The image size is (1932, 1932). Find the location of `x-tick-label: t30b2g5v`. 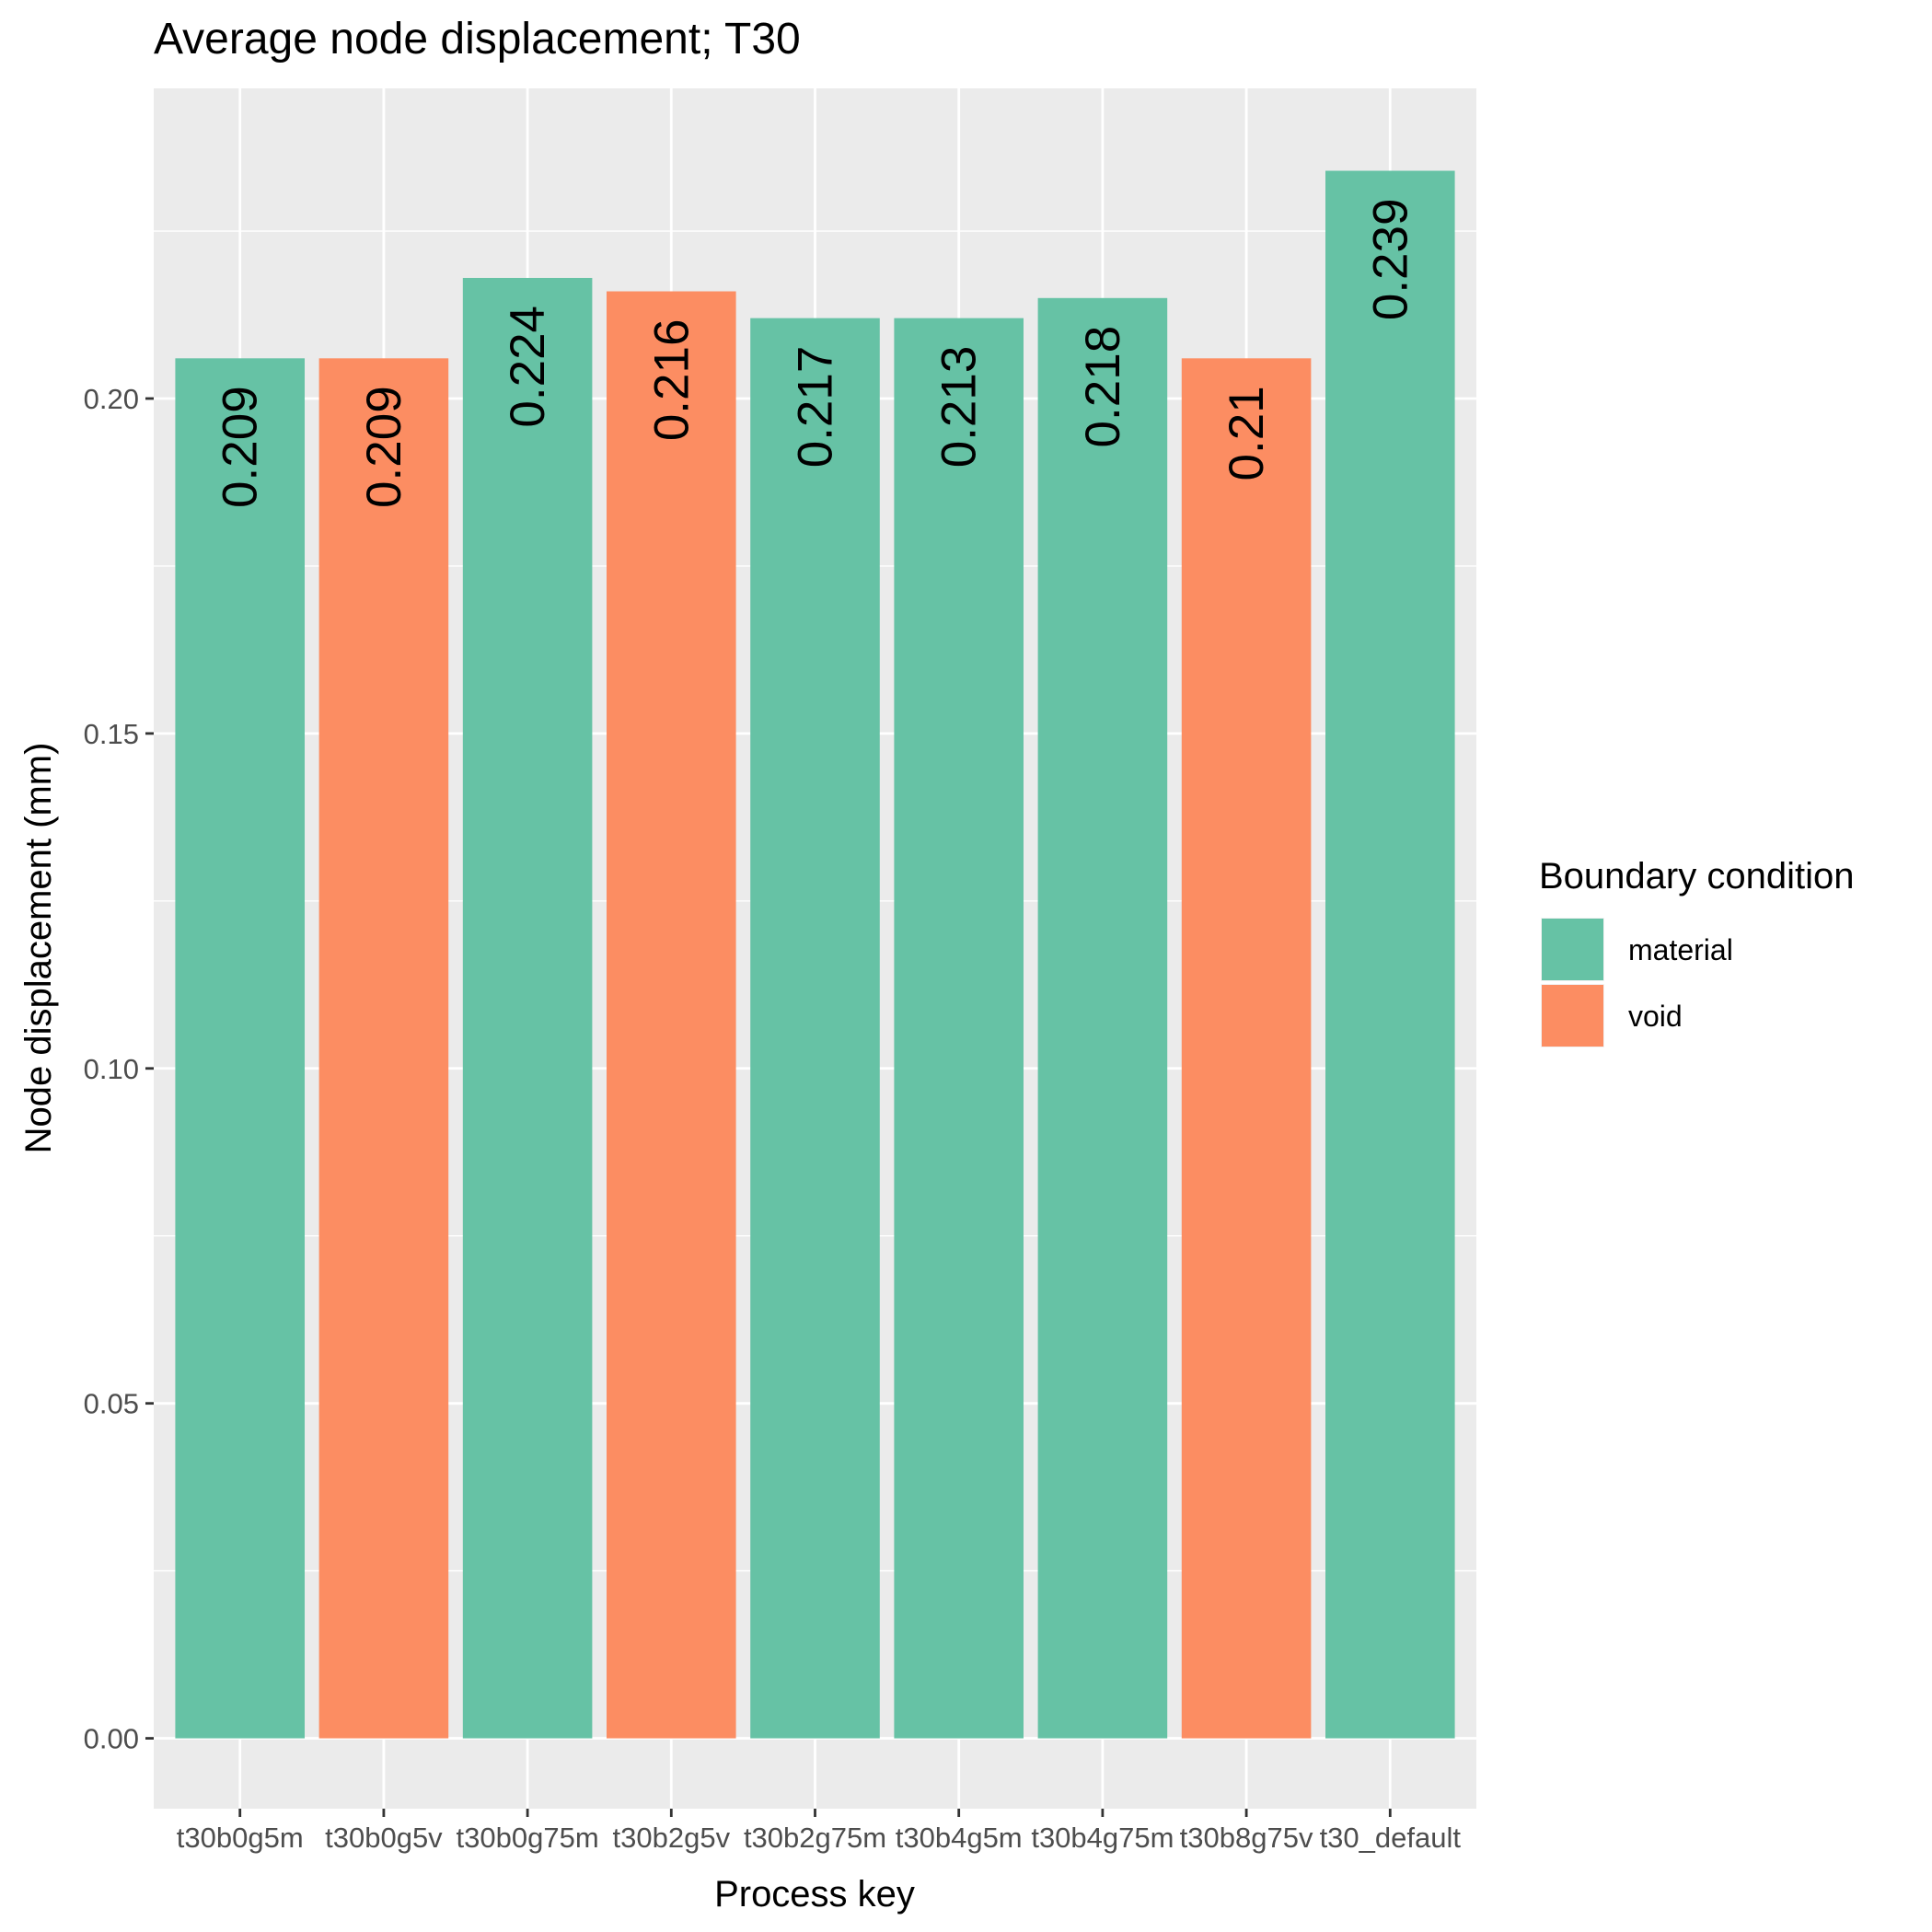

x-tick-label: t30b2g5v is located at coordinates (672, 1838).